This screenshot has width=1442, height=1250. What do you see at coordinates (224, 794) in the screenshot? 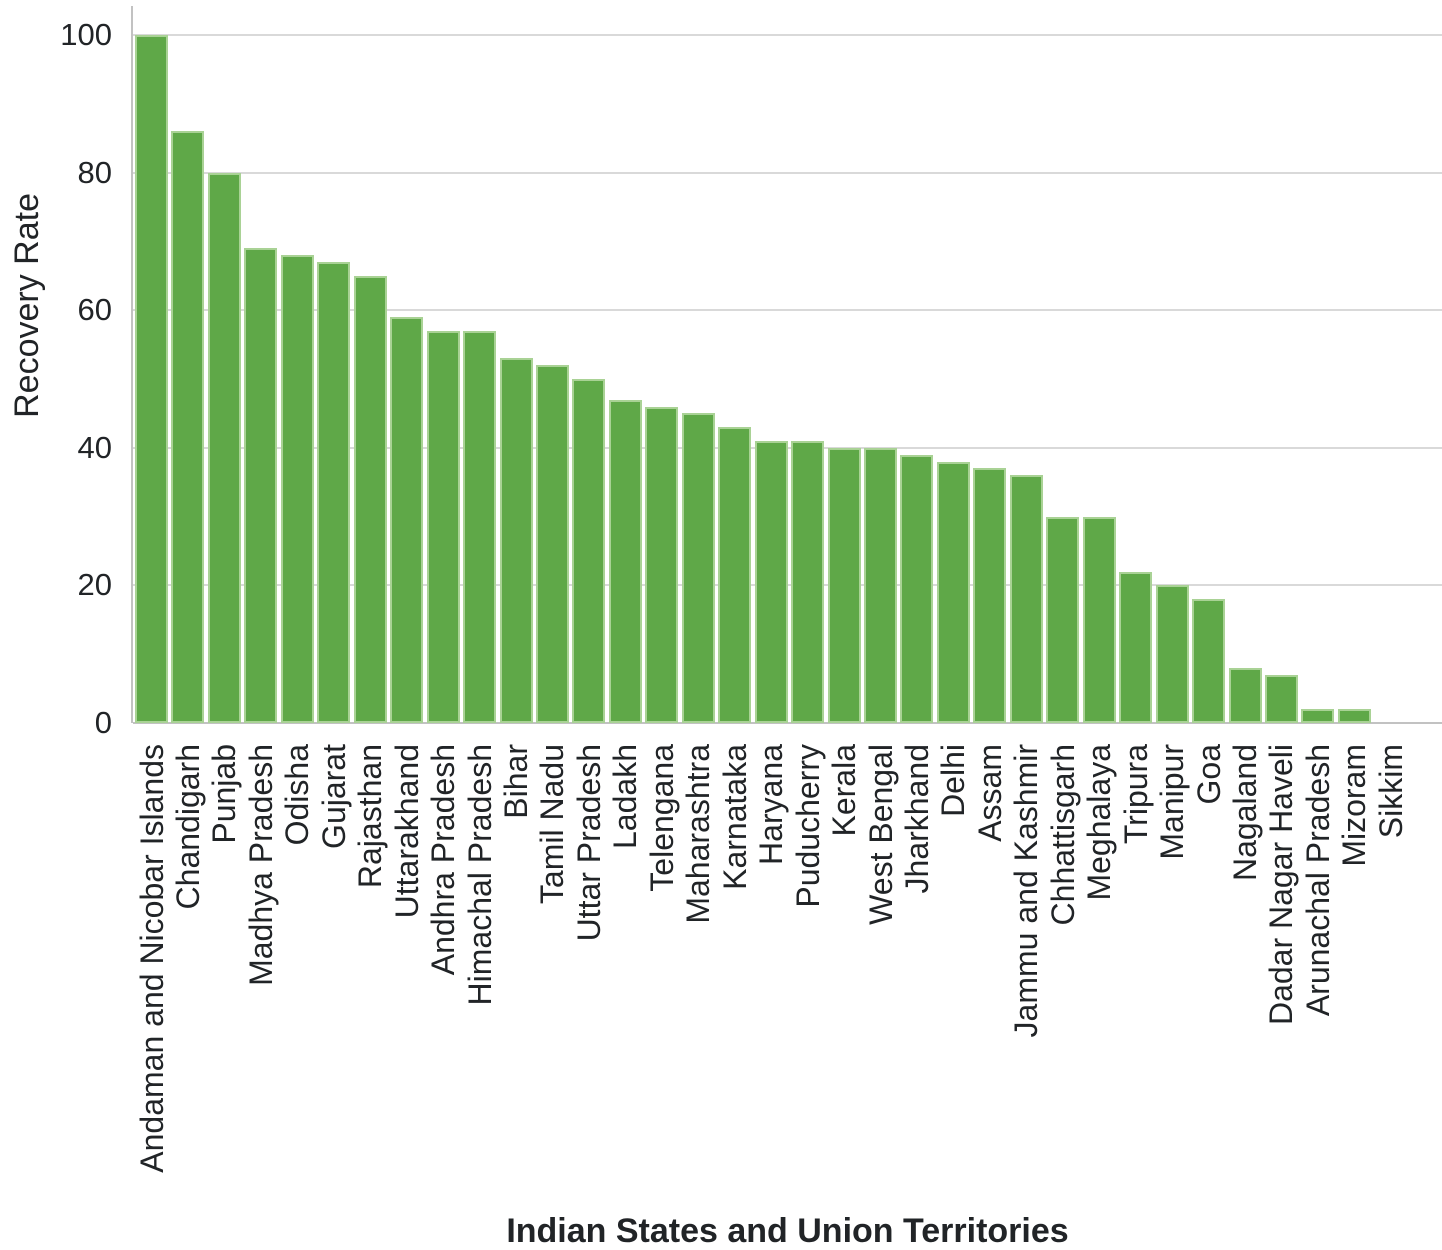
I see `x-tick-label-punjab: Punjab` at bounding box center [224, 794].